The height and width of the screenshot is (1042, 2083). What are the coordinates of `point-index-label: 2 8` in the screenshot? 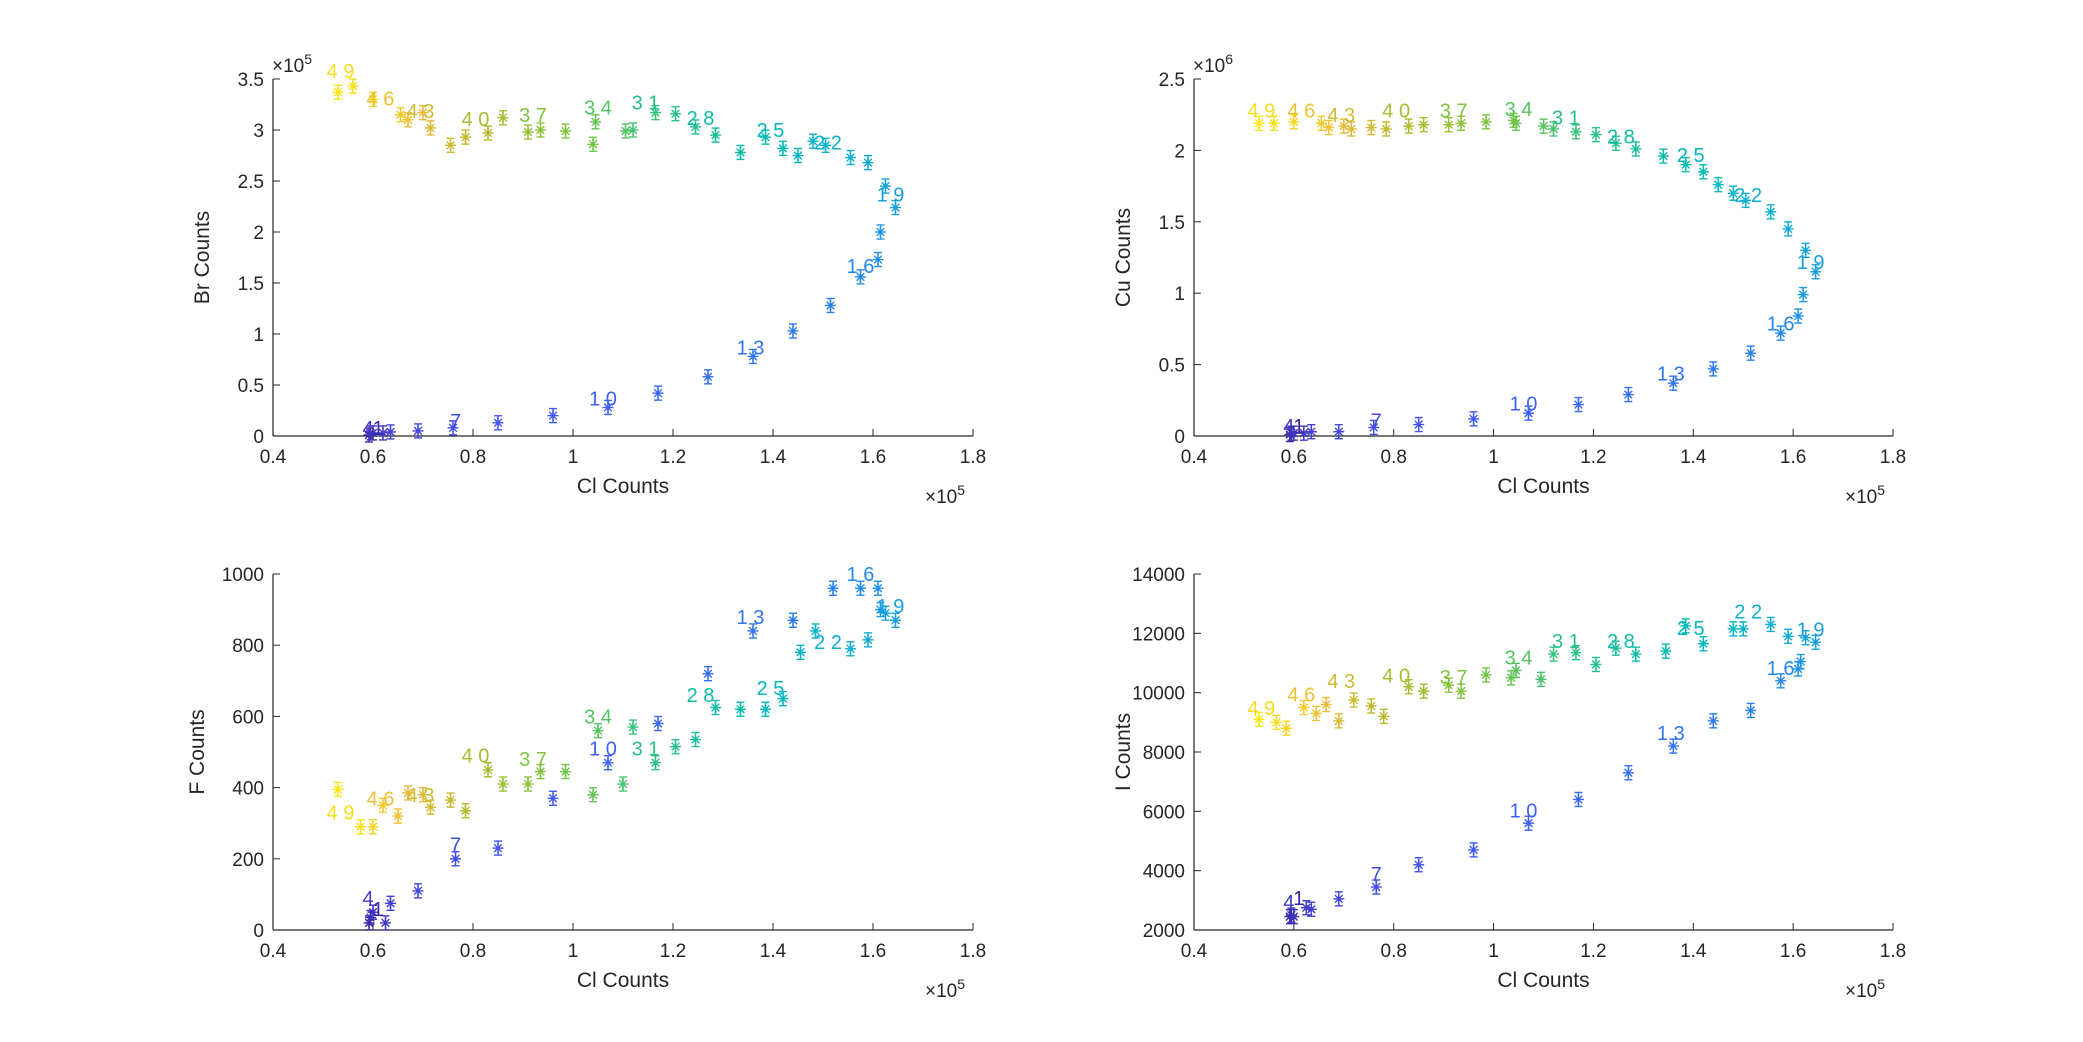 It's located at (701, 696).